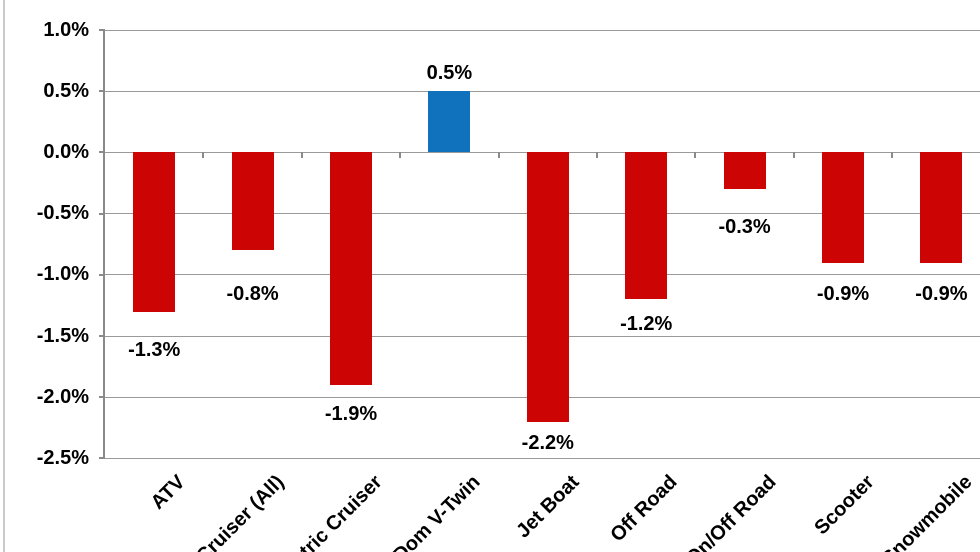 This screenshot has height=552, width=980. I want to click on category-label-atv: ATV, so click(168, 492).